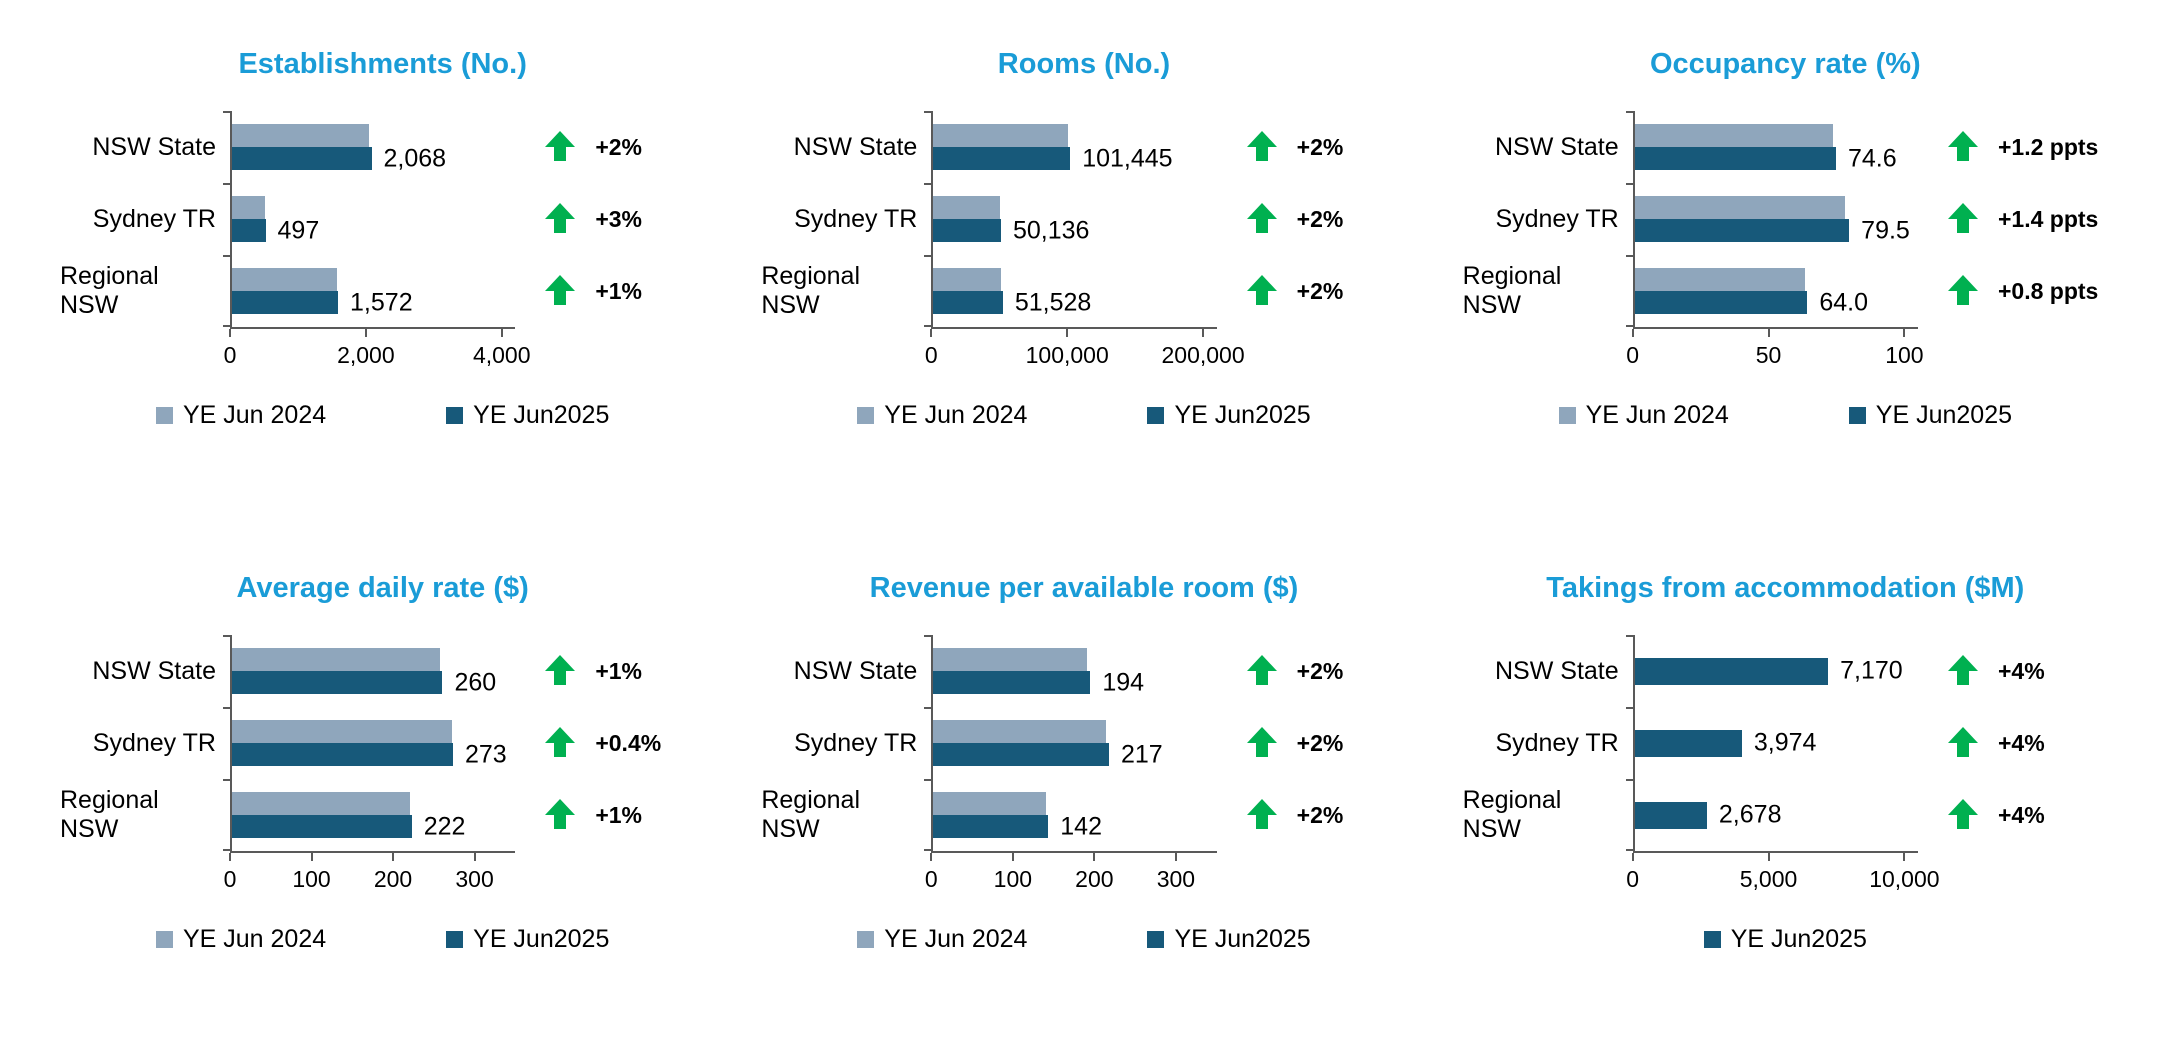 The width and height of the screenshot is (2168, 1062). What do you see at coordinates (382, 588) in the screenshot?
I see `chart-title: Average daily rate ($)` at bounding box center [382, 588].